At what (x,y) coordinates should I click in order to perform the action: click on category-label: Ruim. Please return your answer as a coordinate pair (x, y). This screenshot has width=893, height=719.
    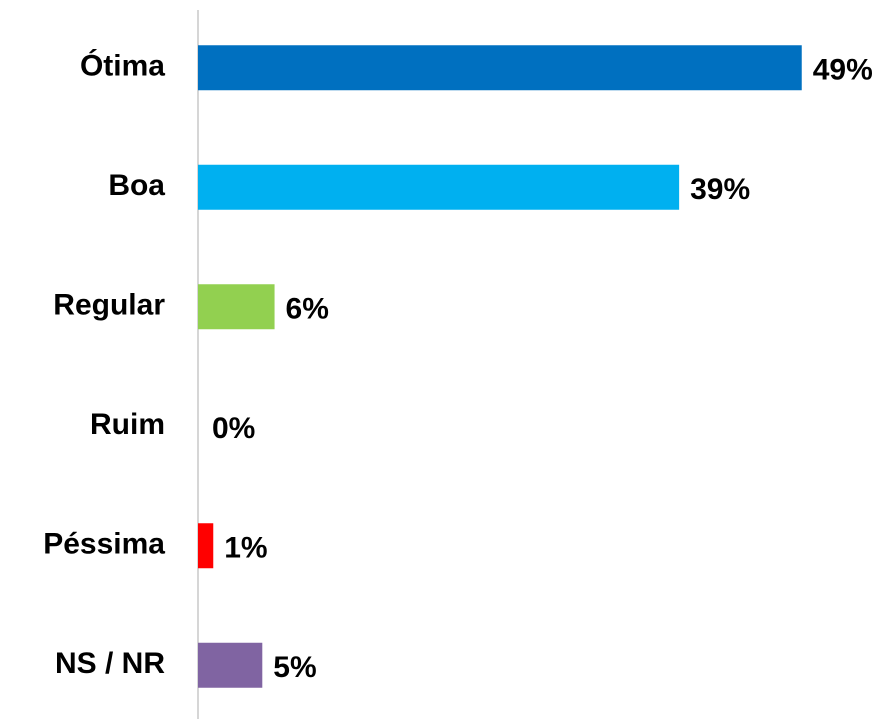
    Looking at the image, I should click on (127, 424).